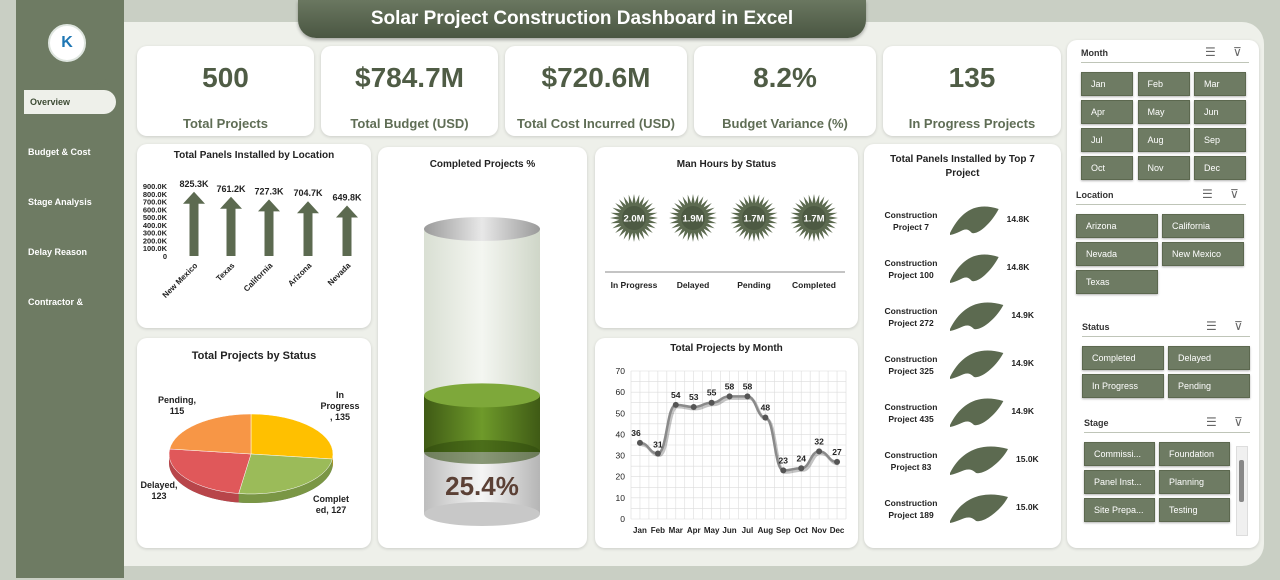  What do you see at coordinates (165, 256) in the screenshot?
I see `y-tick-label: 0` at bounding box center [165, 256].